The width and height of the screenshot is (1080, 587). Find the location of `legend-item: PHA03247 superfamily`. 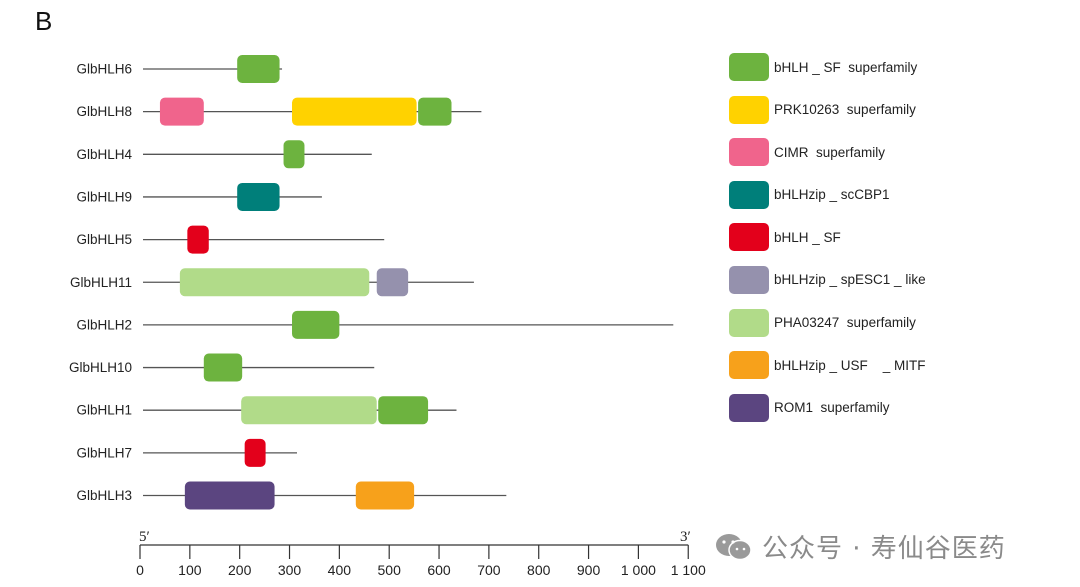

legend-item: PHA03247 superfamily is located at coordinates (859, 322).